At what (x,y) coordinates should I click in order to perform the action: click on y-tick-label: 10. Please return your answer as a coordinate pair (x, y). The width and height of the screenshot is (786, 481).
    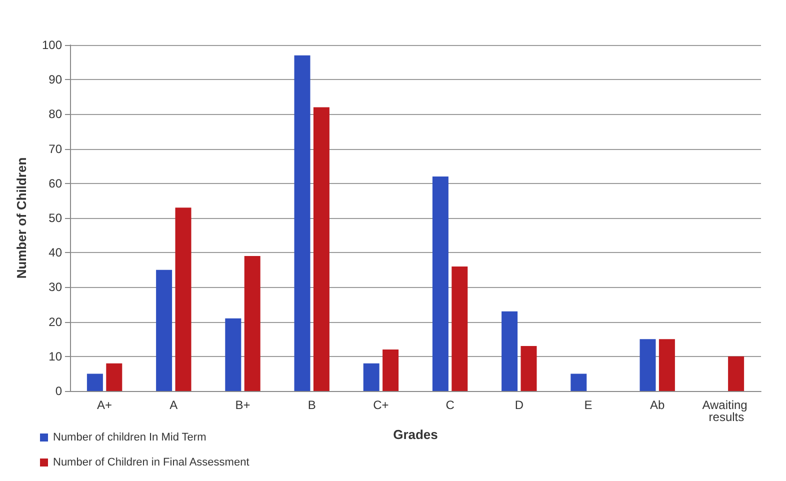
    Looking at the image, I should click on (55, 356).